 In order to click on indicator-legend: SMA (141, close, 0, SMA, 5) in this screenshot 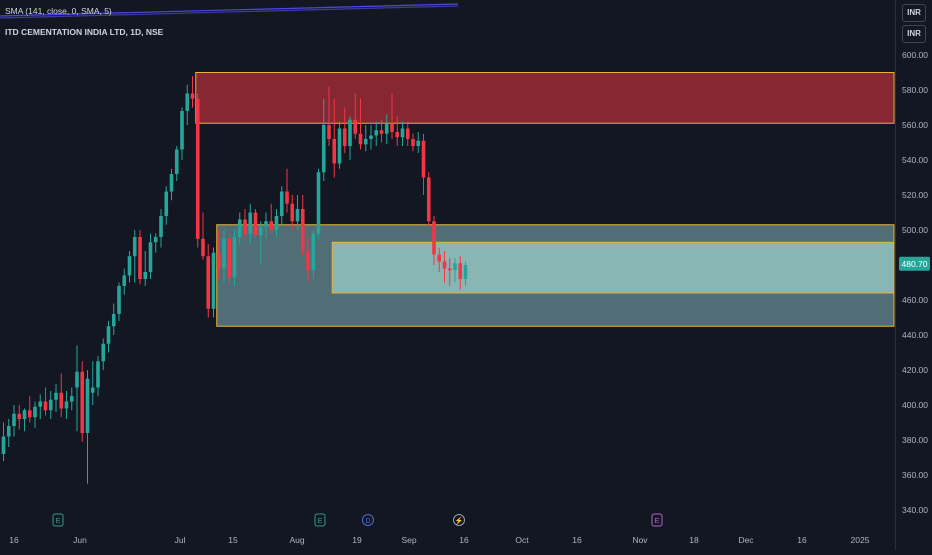, I will do `click(58, 11)`.